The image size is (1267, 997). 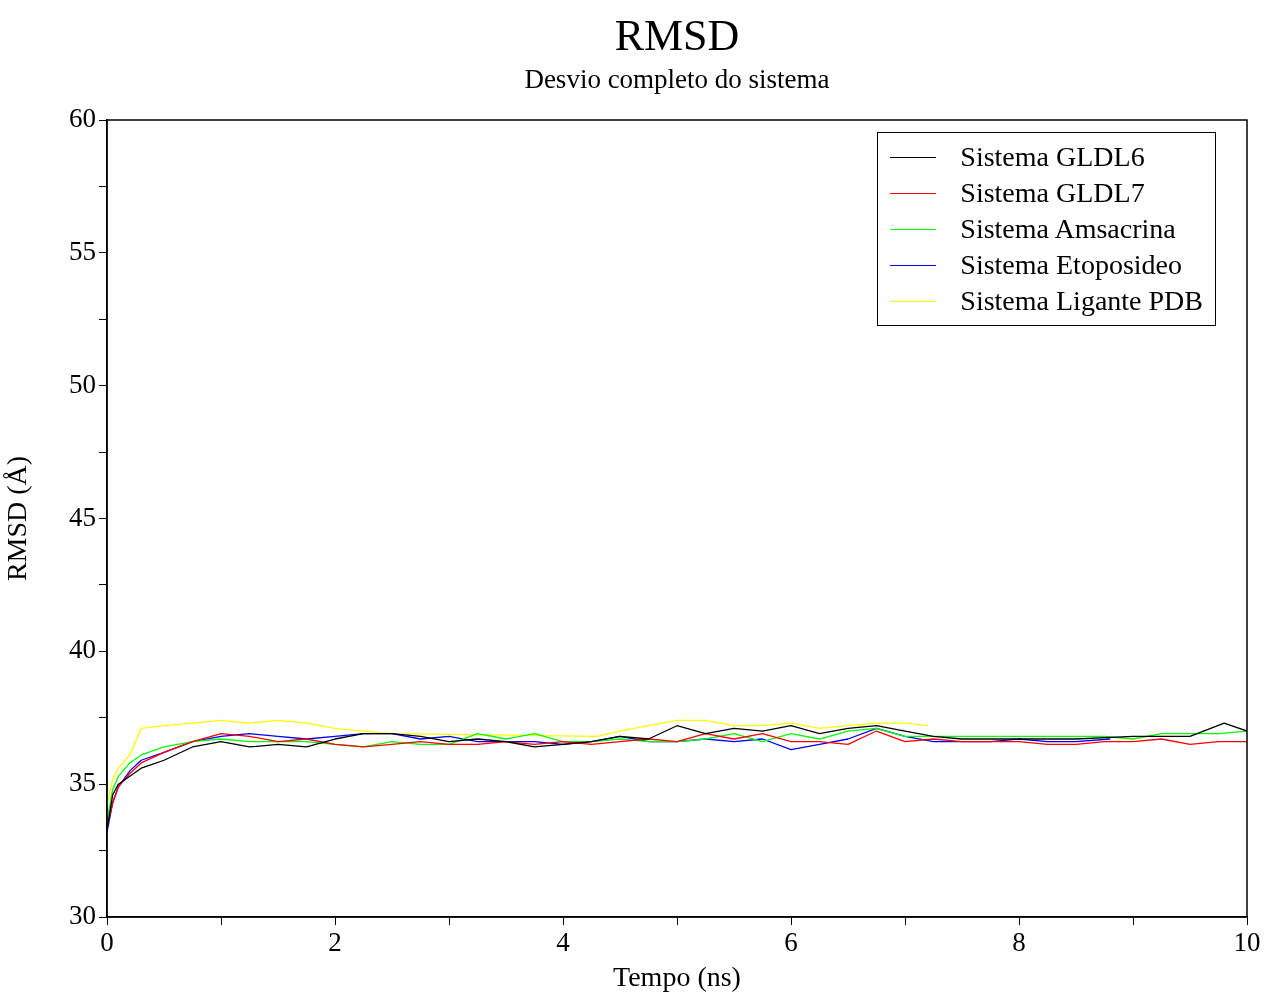 What do you see at coordinates (82, 516) in the screenshot?
I see `y-tick-label: 45` at bounding box center [82, 516].